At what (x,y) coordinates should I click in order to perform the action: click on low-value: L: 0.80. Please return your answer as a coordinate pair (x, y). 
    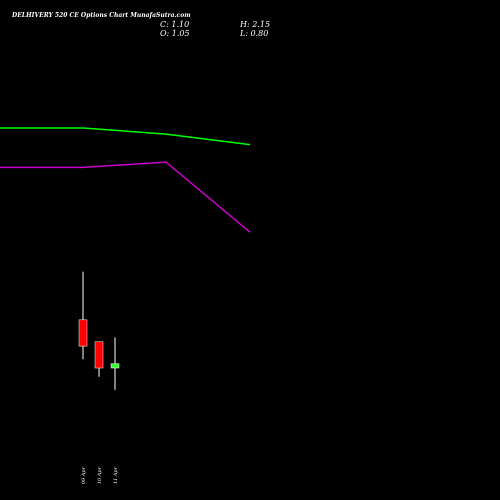
    Looking at the image, I should click on (254, 33).